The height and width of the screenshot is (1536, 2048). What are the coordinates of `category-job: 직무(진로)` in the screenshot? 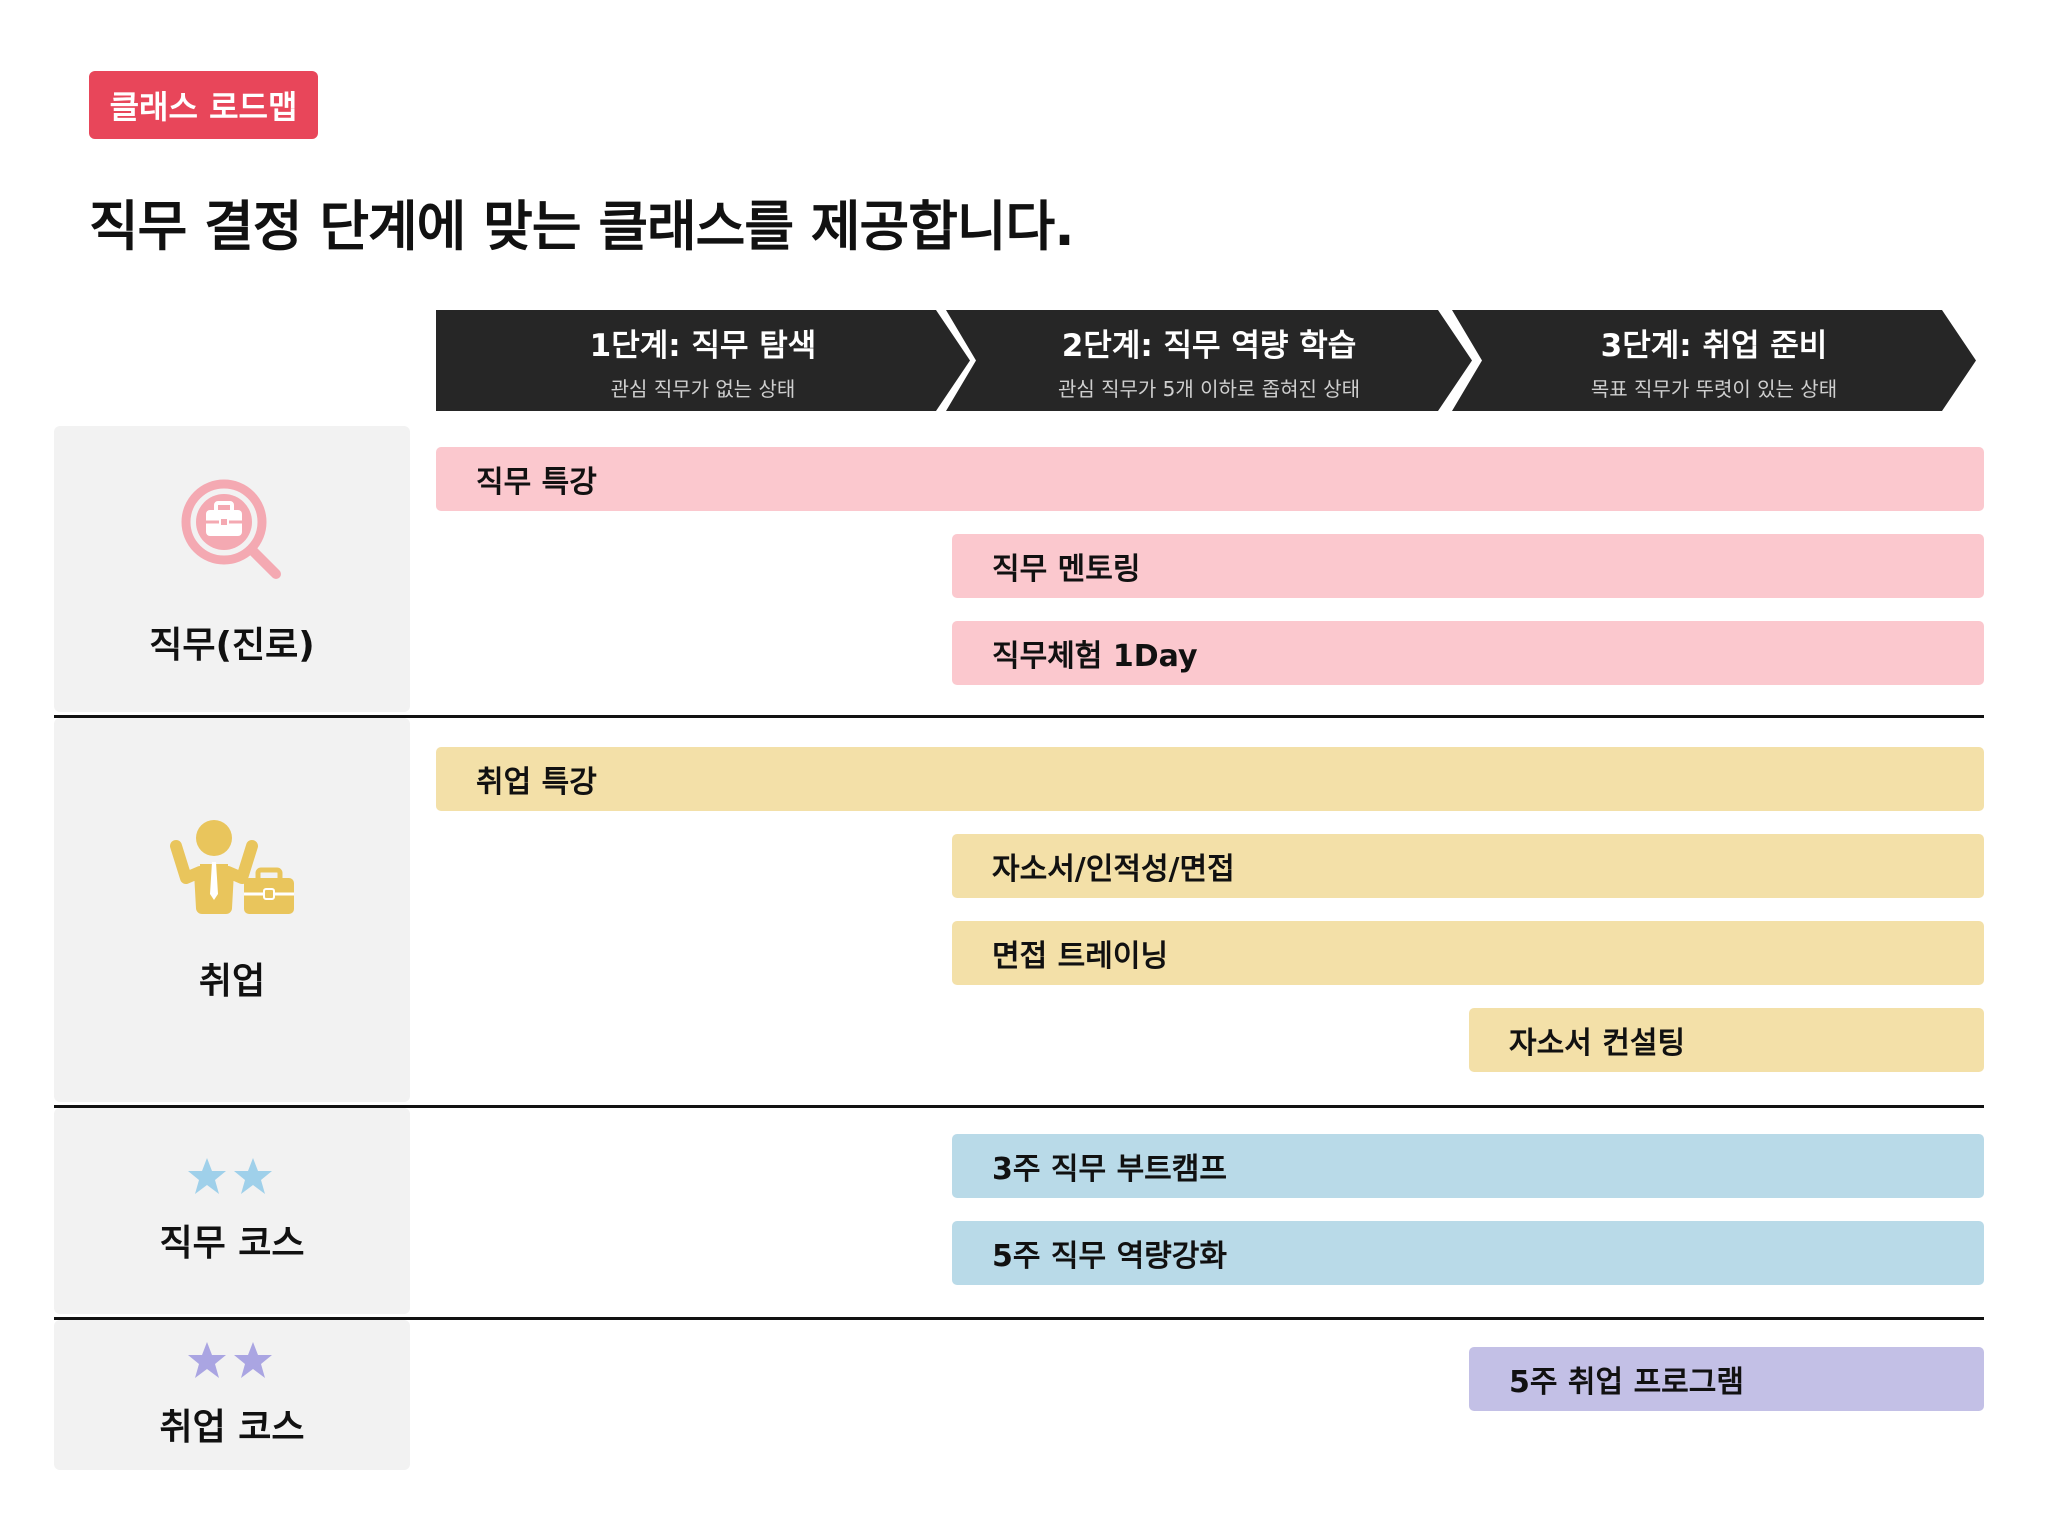 It's located at (232, 569).